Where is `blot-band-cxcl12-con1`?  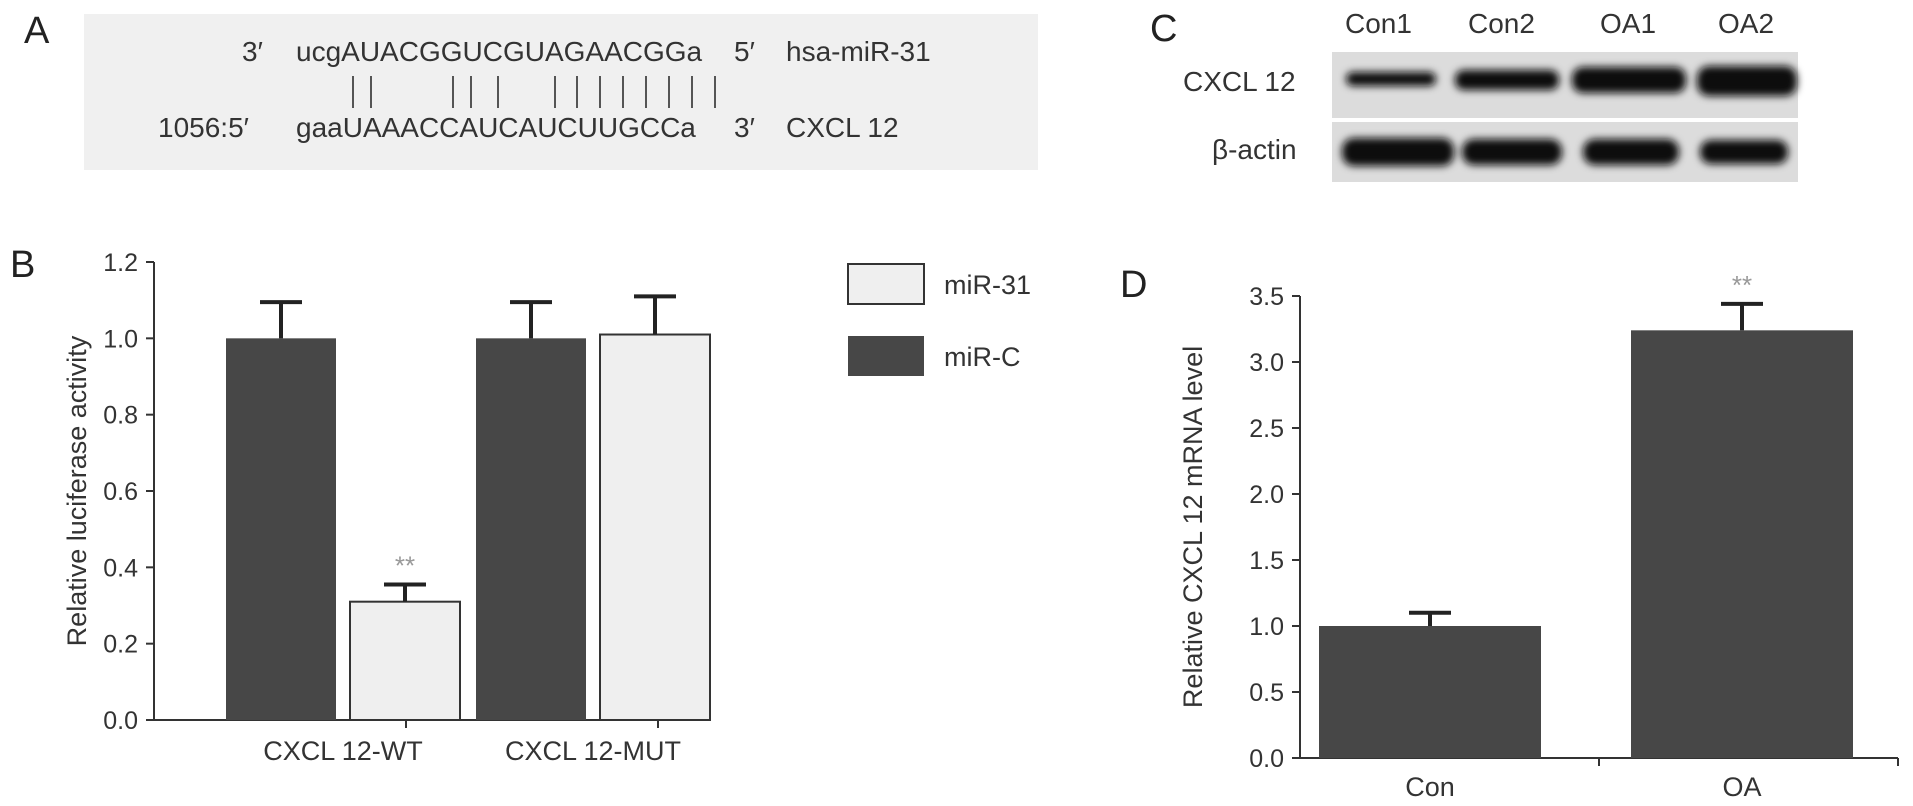 blot-band-cxcl12-con1 is located at coordinates (1391, 79).